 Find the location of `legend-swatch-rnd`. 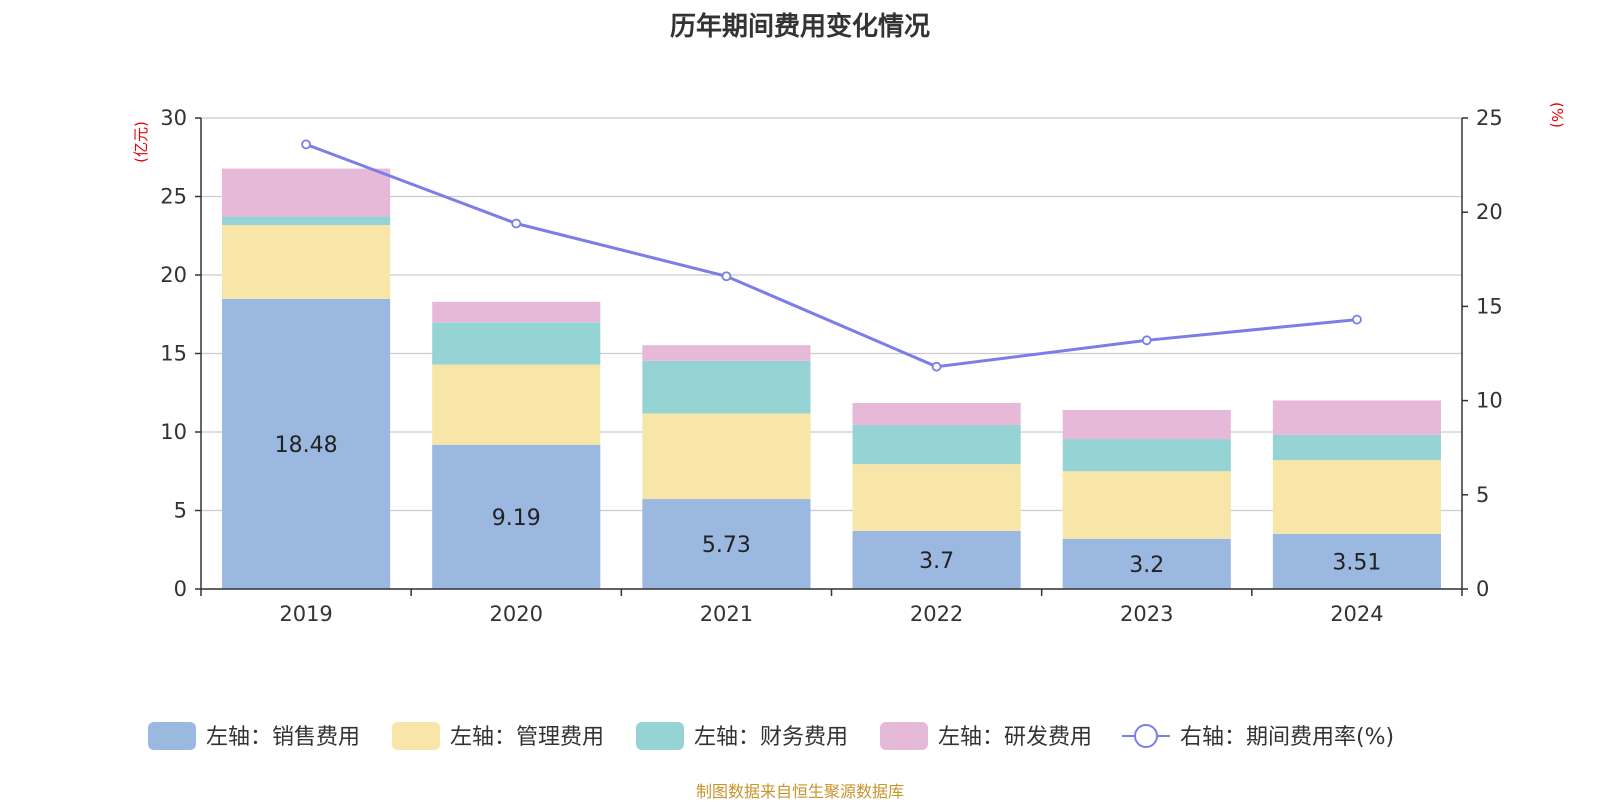

legend-swatch-rnd is located at coordinates (904, 736).